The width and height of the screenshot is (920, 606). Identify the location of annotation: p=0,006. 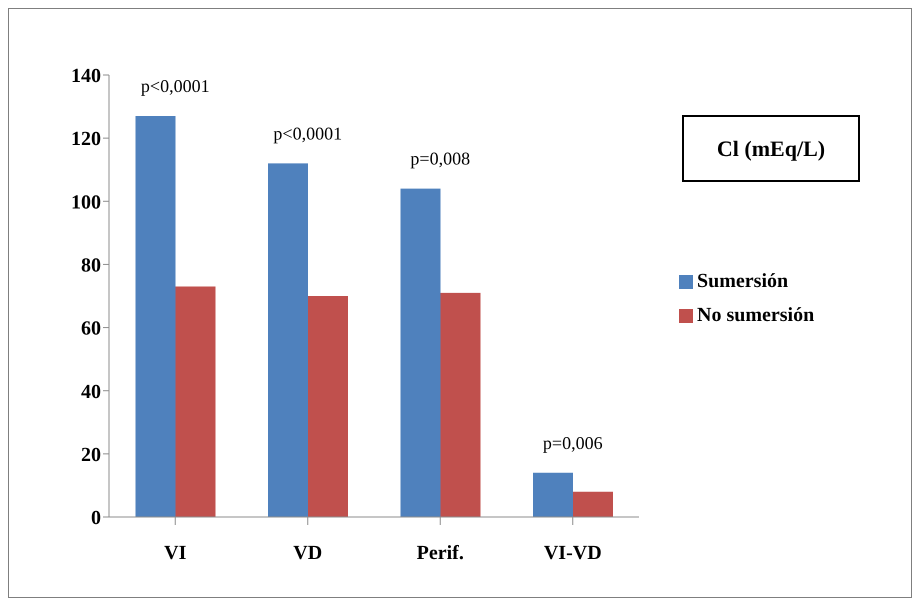
(572, 442).